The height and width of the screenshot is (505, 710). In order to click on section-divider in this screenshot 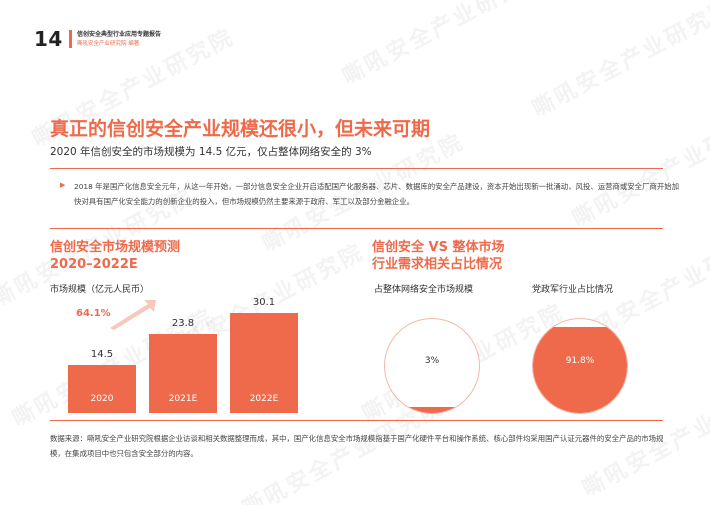, I will do `click(356, 228)`.